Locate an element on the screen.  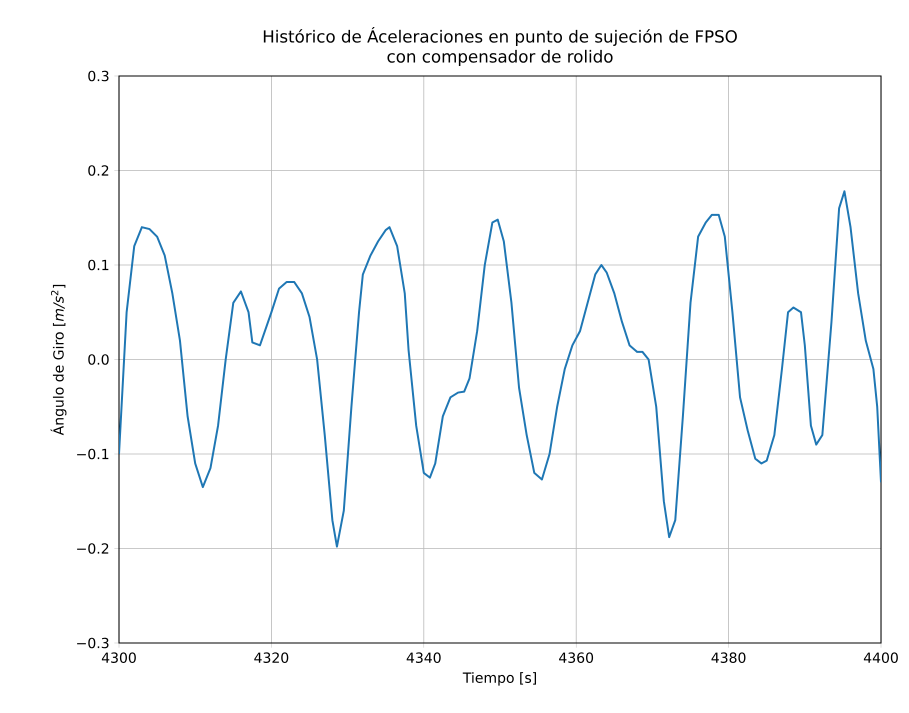
y-tick-label: −0.1 is located at coordinates (92, 454).